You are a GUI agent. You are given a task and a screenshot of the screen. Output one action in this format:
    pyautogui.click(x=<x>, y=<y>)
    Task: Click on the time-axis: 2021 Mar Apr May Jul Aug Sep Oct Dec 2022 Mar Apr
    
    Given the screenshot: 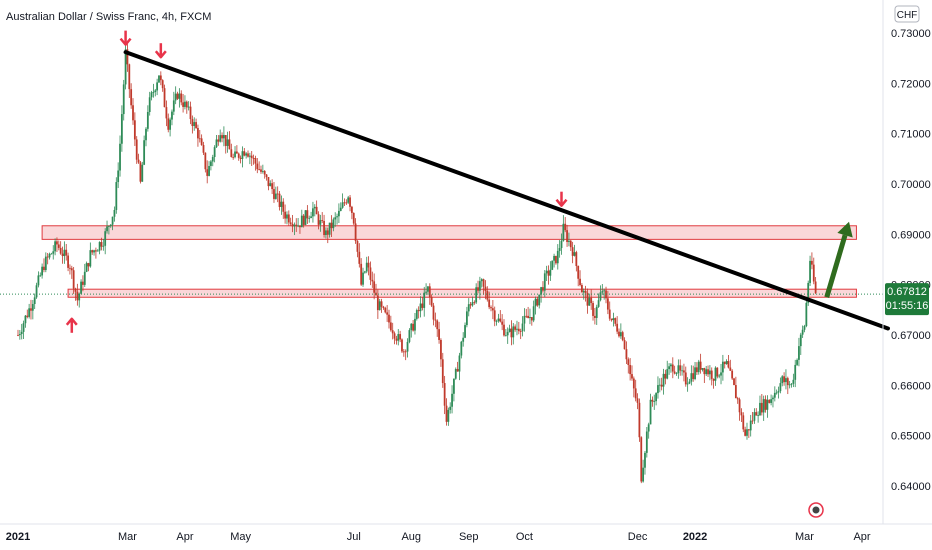 What is the action you would take?
    pyautogui.click(x=438, y=537)
    